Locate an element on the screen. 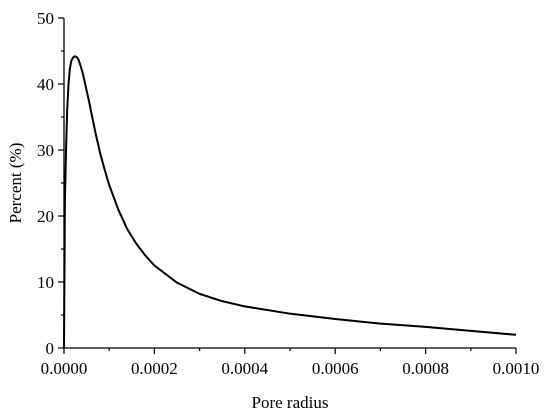 The width and height of the screenshot is (550, 416). x-tick-label: 0.0008 is located at coordinates (425, 368).